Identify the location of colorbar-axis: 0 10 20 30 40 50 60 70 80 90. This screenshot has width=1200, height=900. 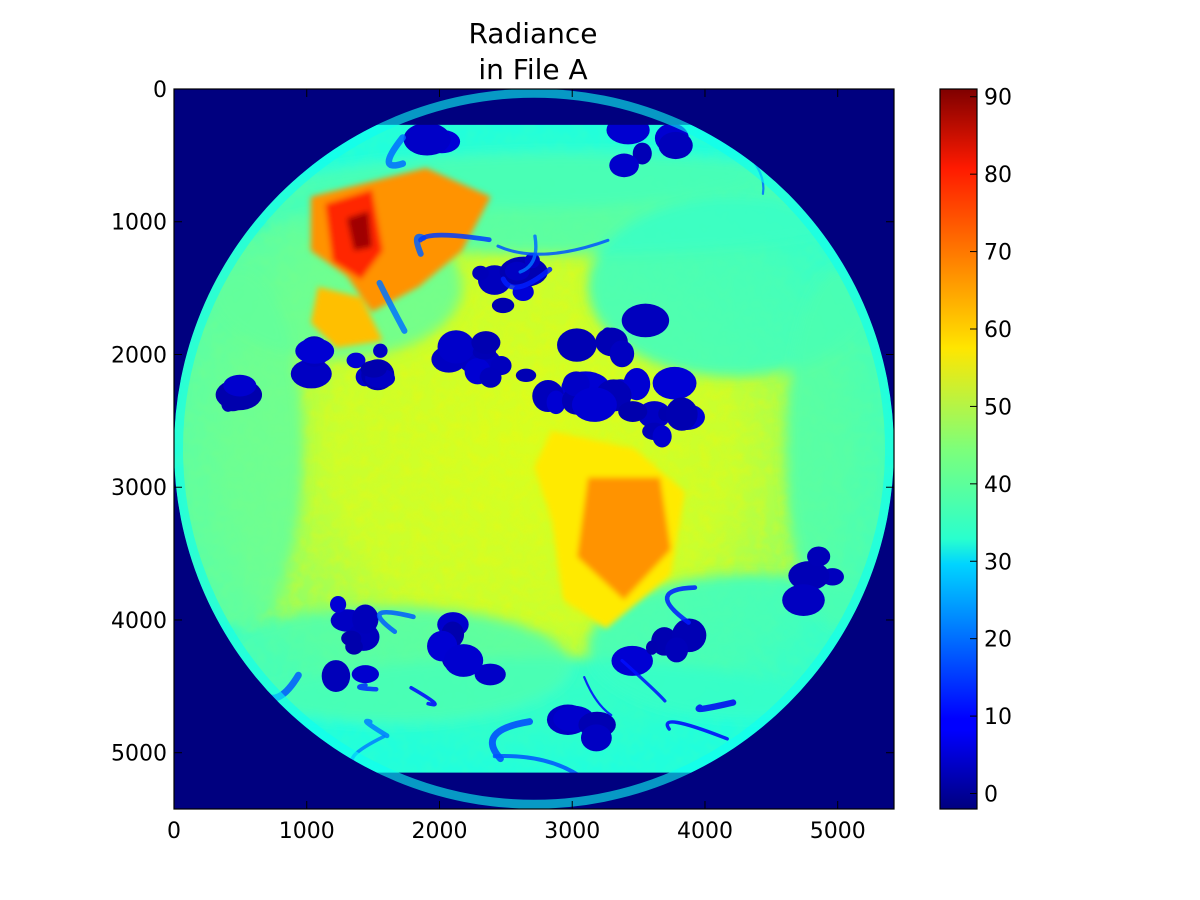
(991, 447).